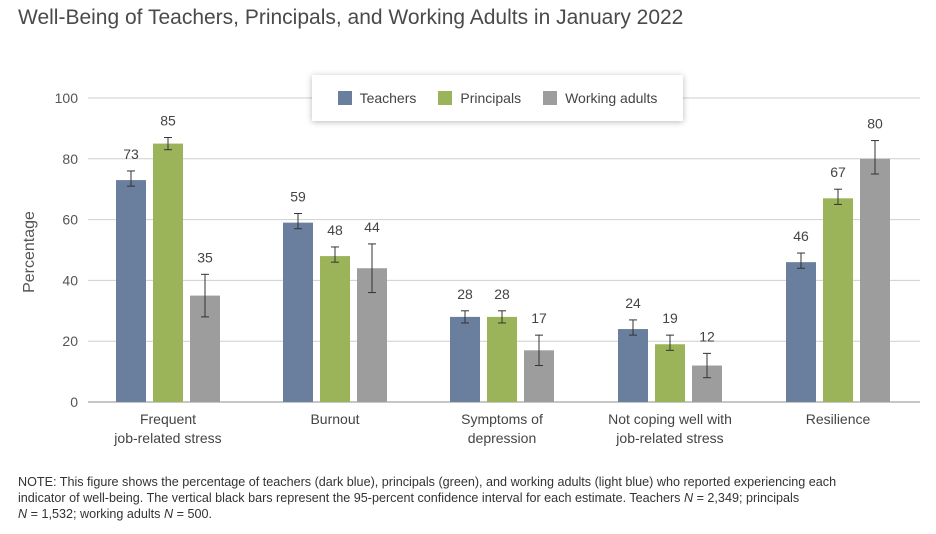 The width and height of the screenshot is (936, 534). What do you see at coordinates (502, 438) in the screenshot?
I see `x-tick-label: depression` at bounding box center [502, 438].